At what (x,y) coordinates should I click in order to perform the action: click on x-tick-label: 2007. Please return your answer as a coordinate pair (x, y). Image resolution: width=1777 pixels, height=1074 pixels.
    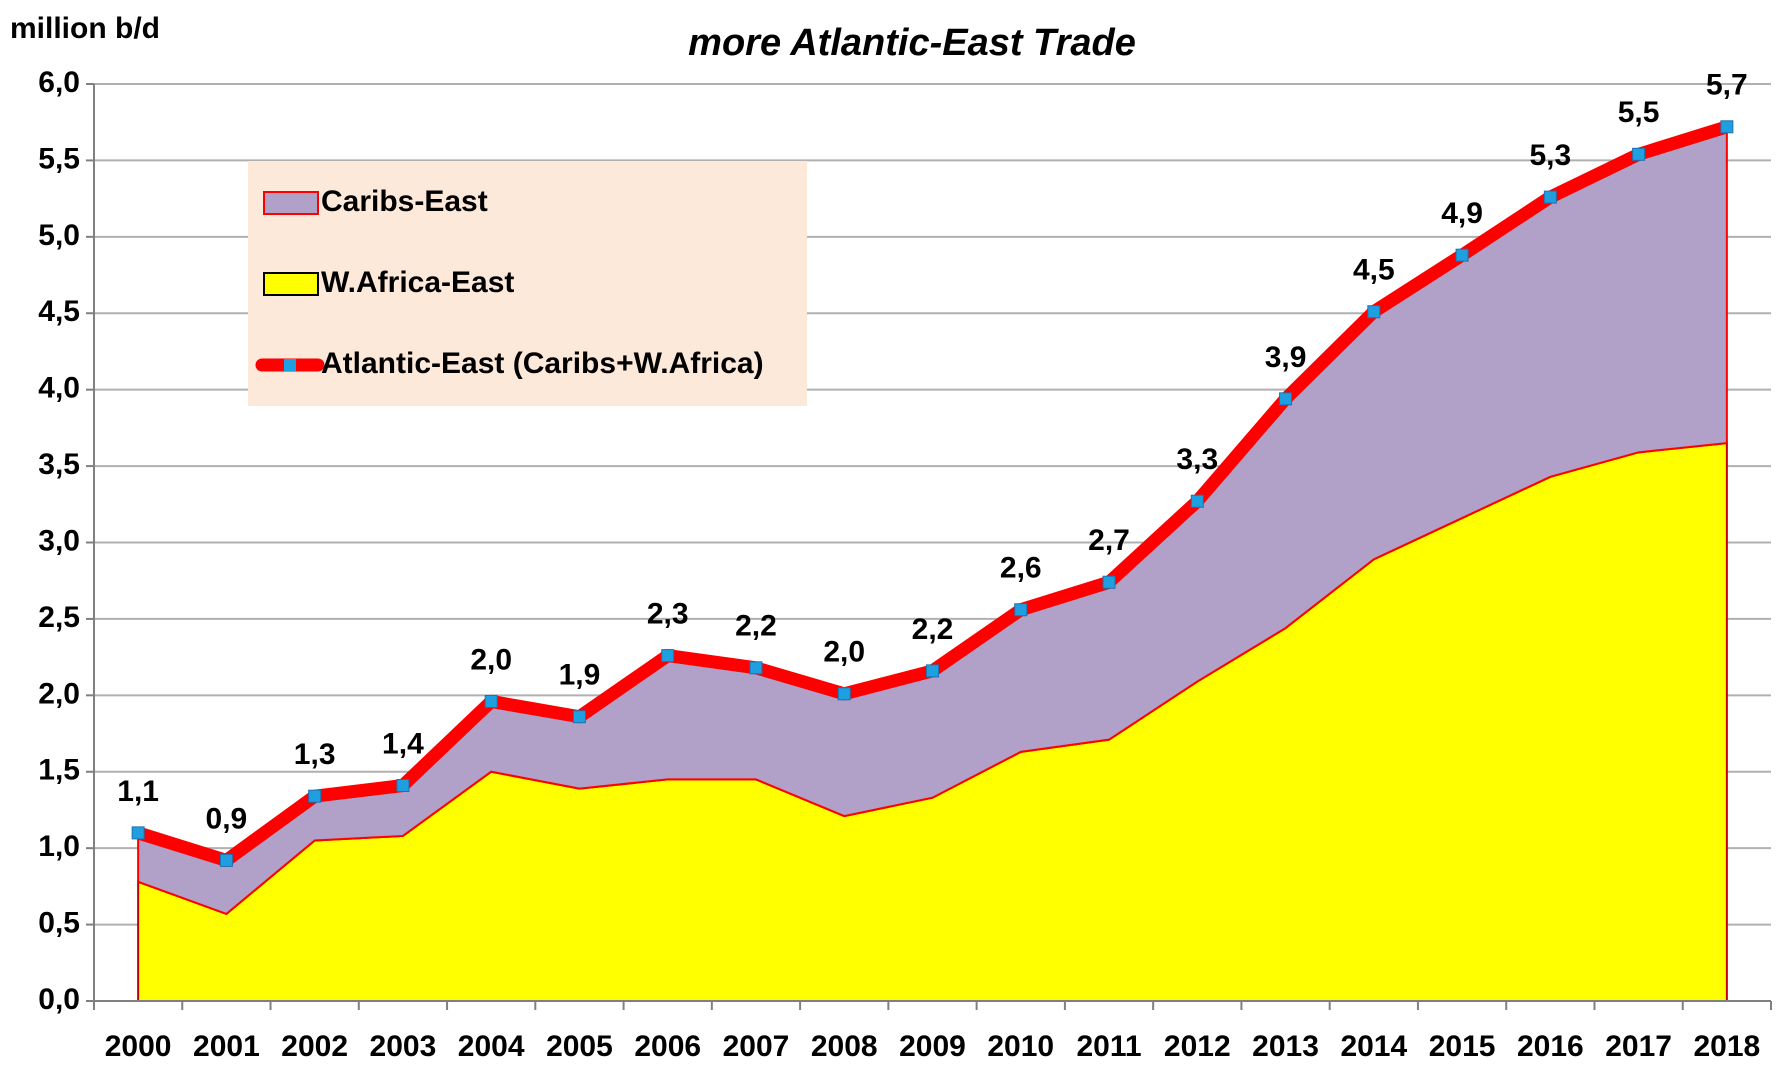
    Looking at the image, I should click on (756, 1046).